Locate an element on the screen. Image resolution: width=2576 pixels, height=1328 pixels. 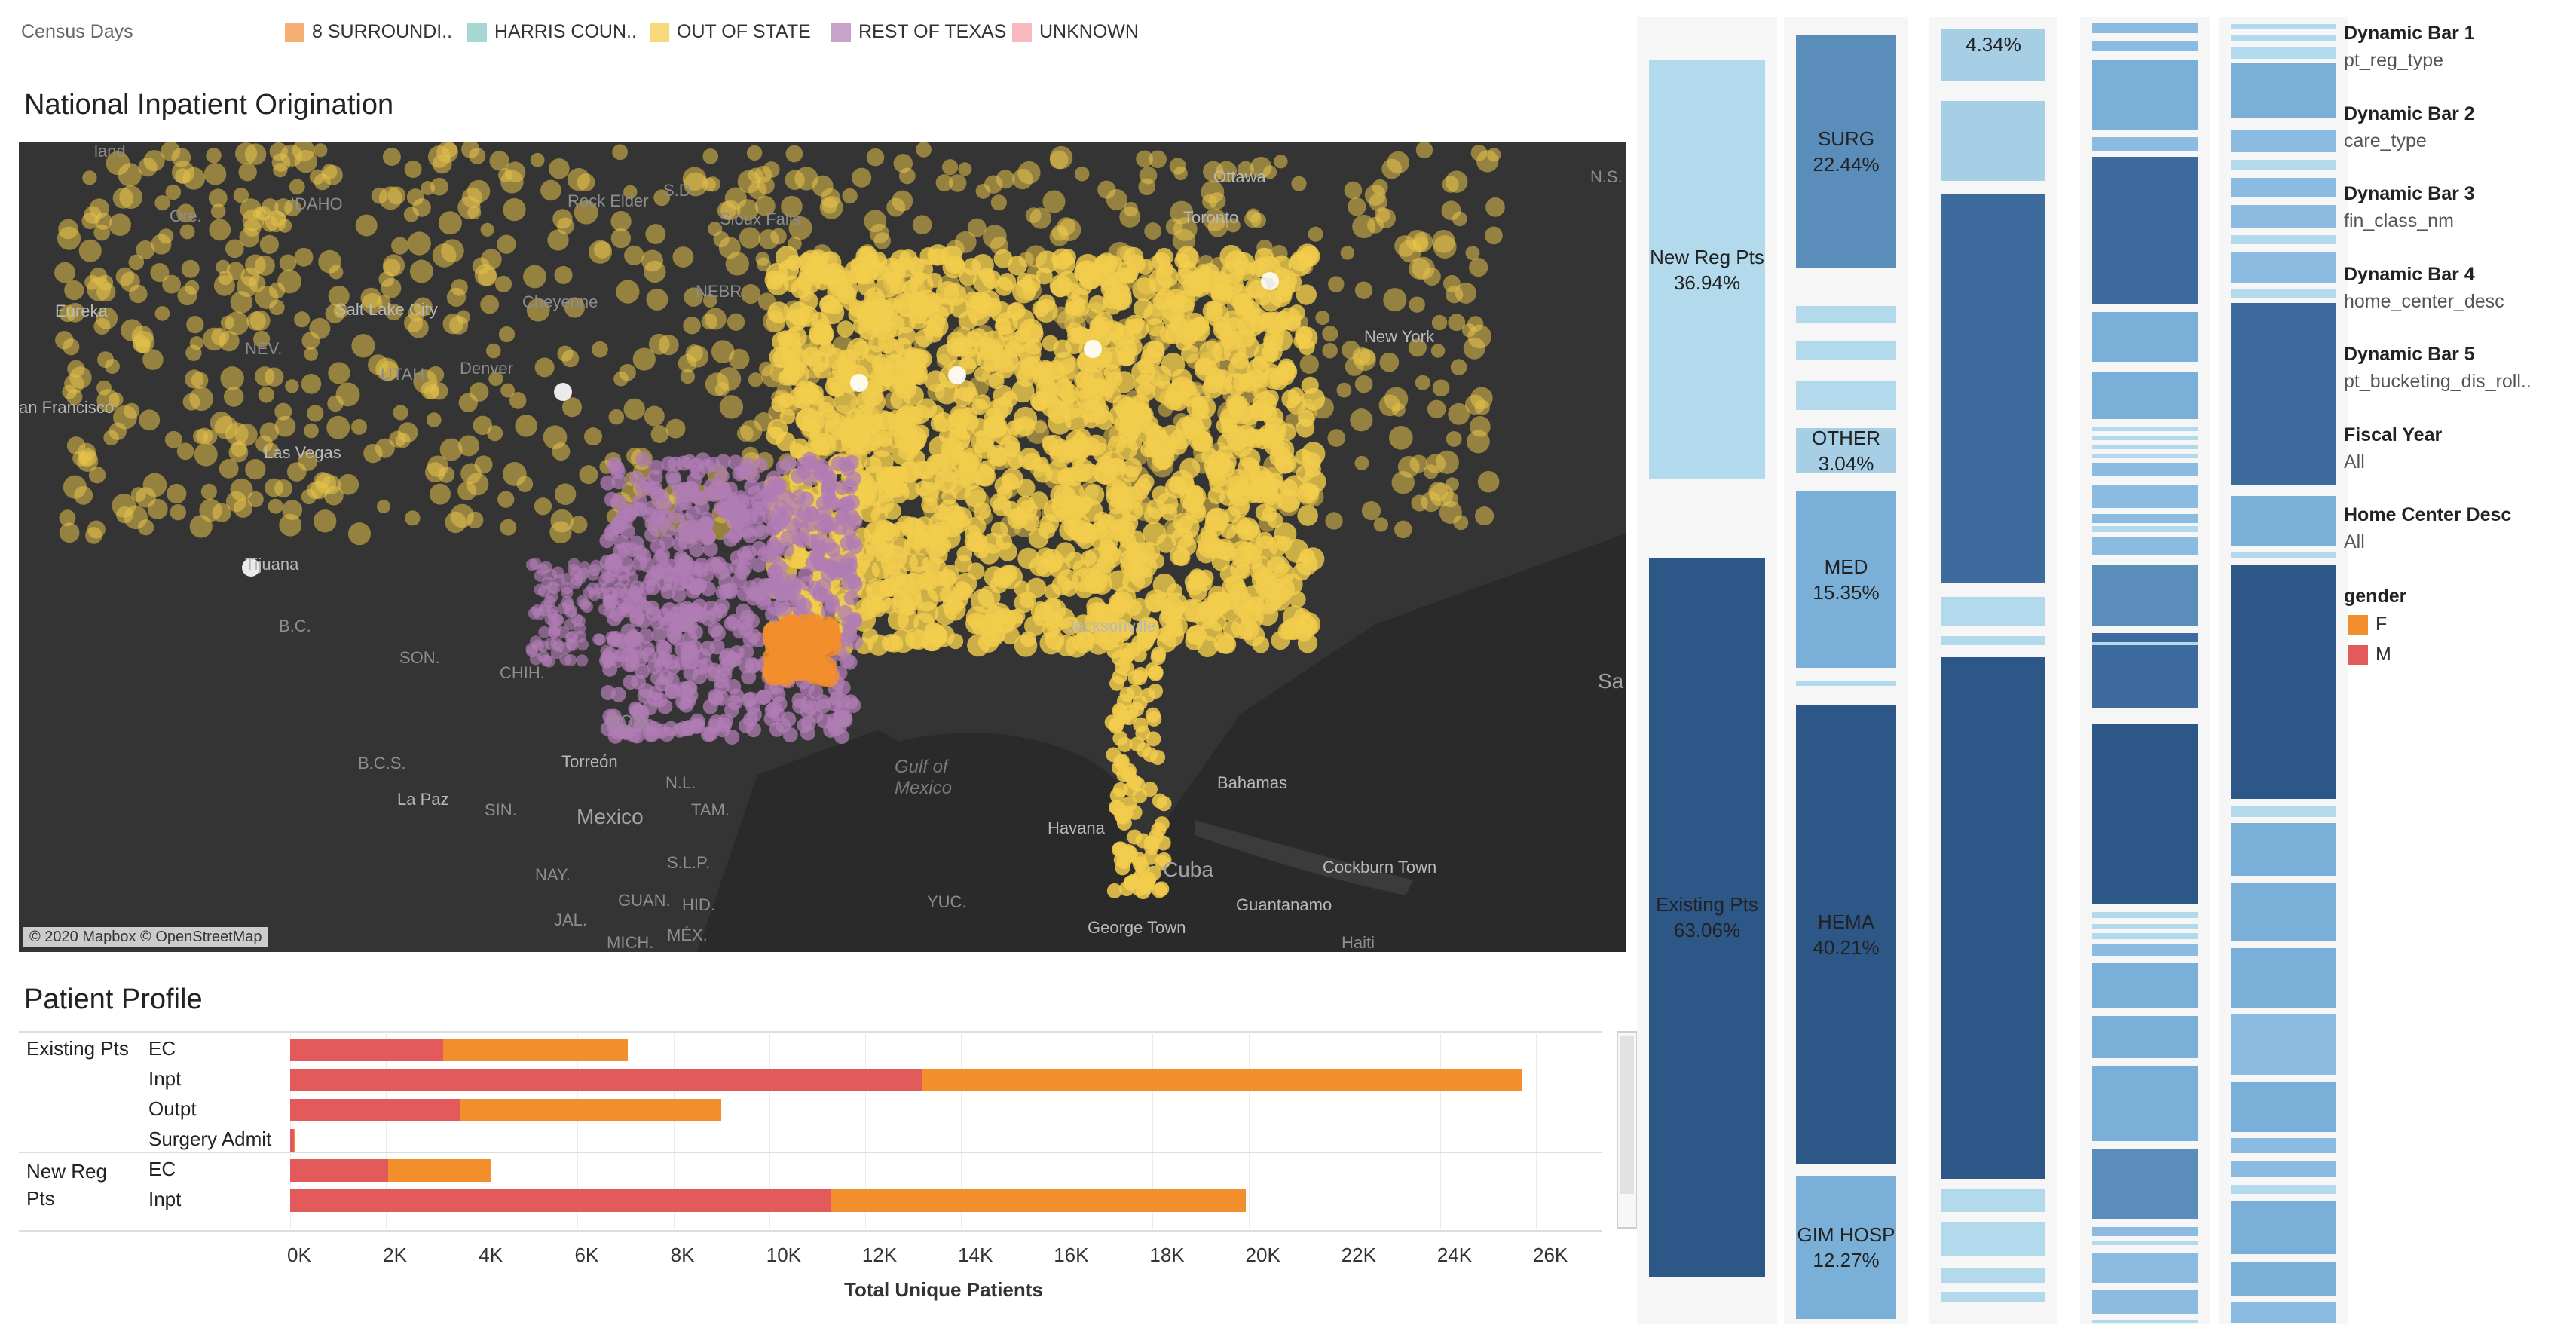
bar2-segment-hema: HEMA 40.21% is located at coordinates (1846, 934).